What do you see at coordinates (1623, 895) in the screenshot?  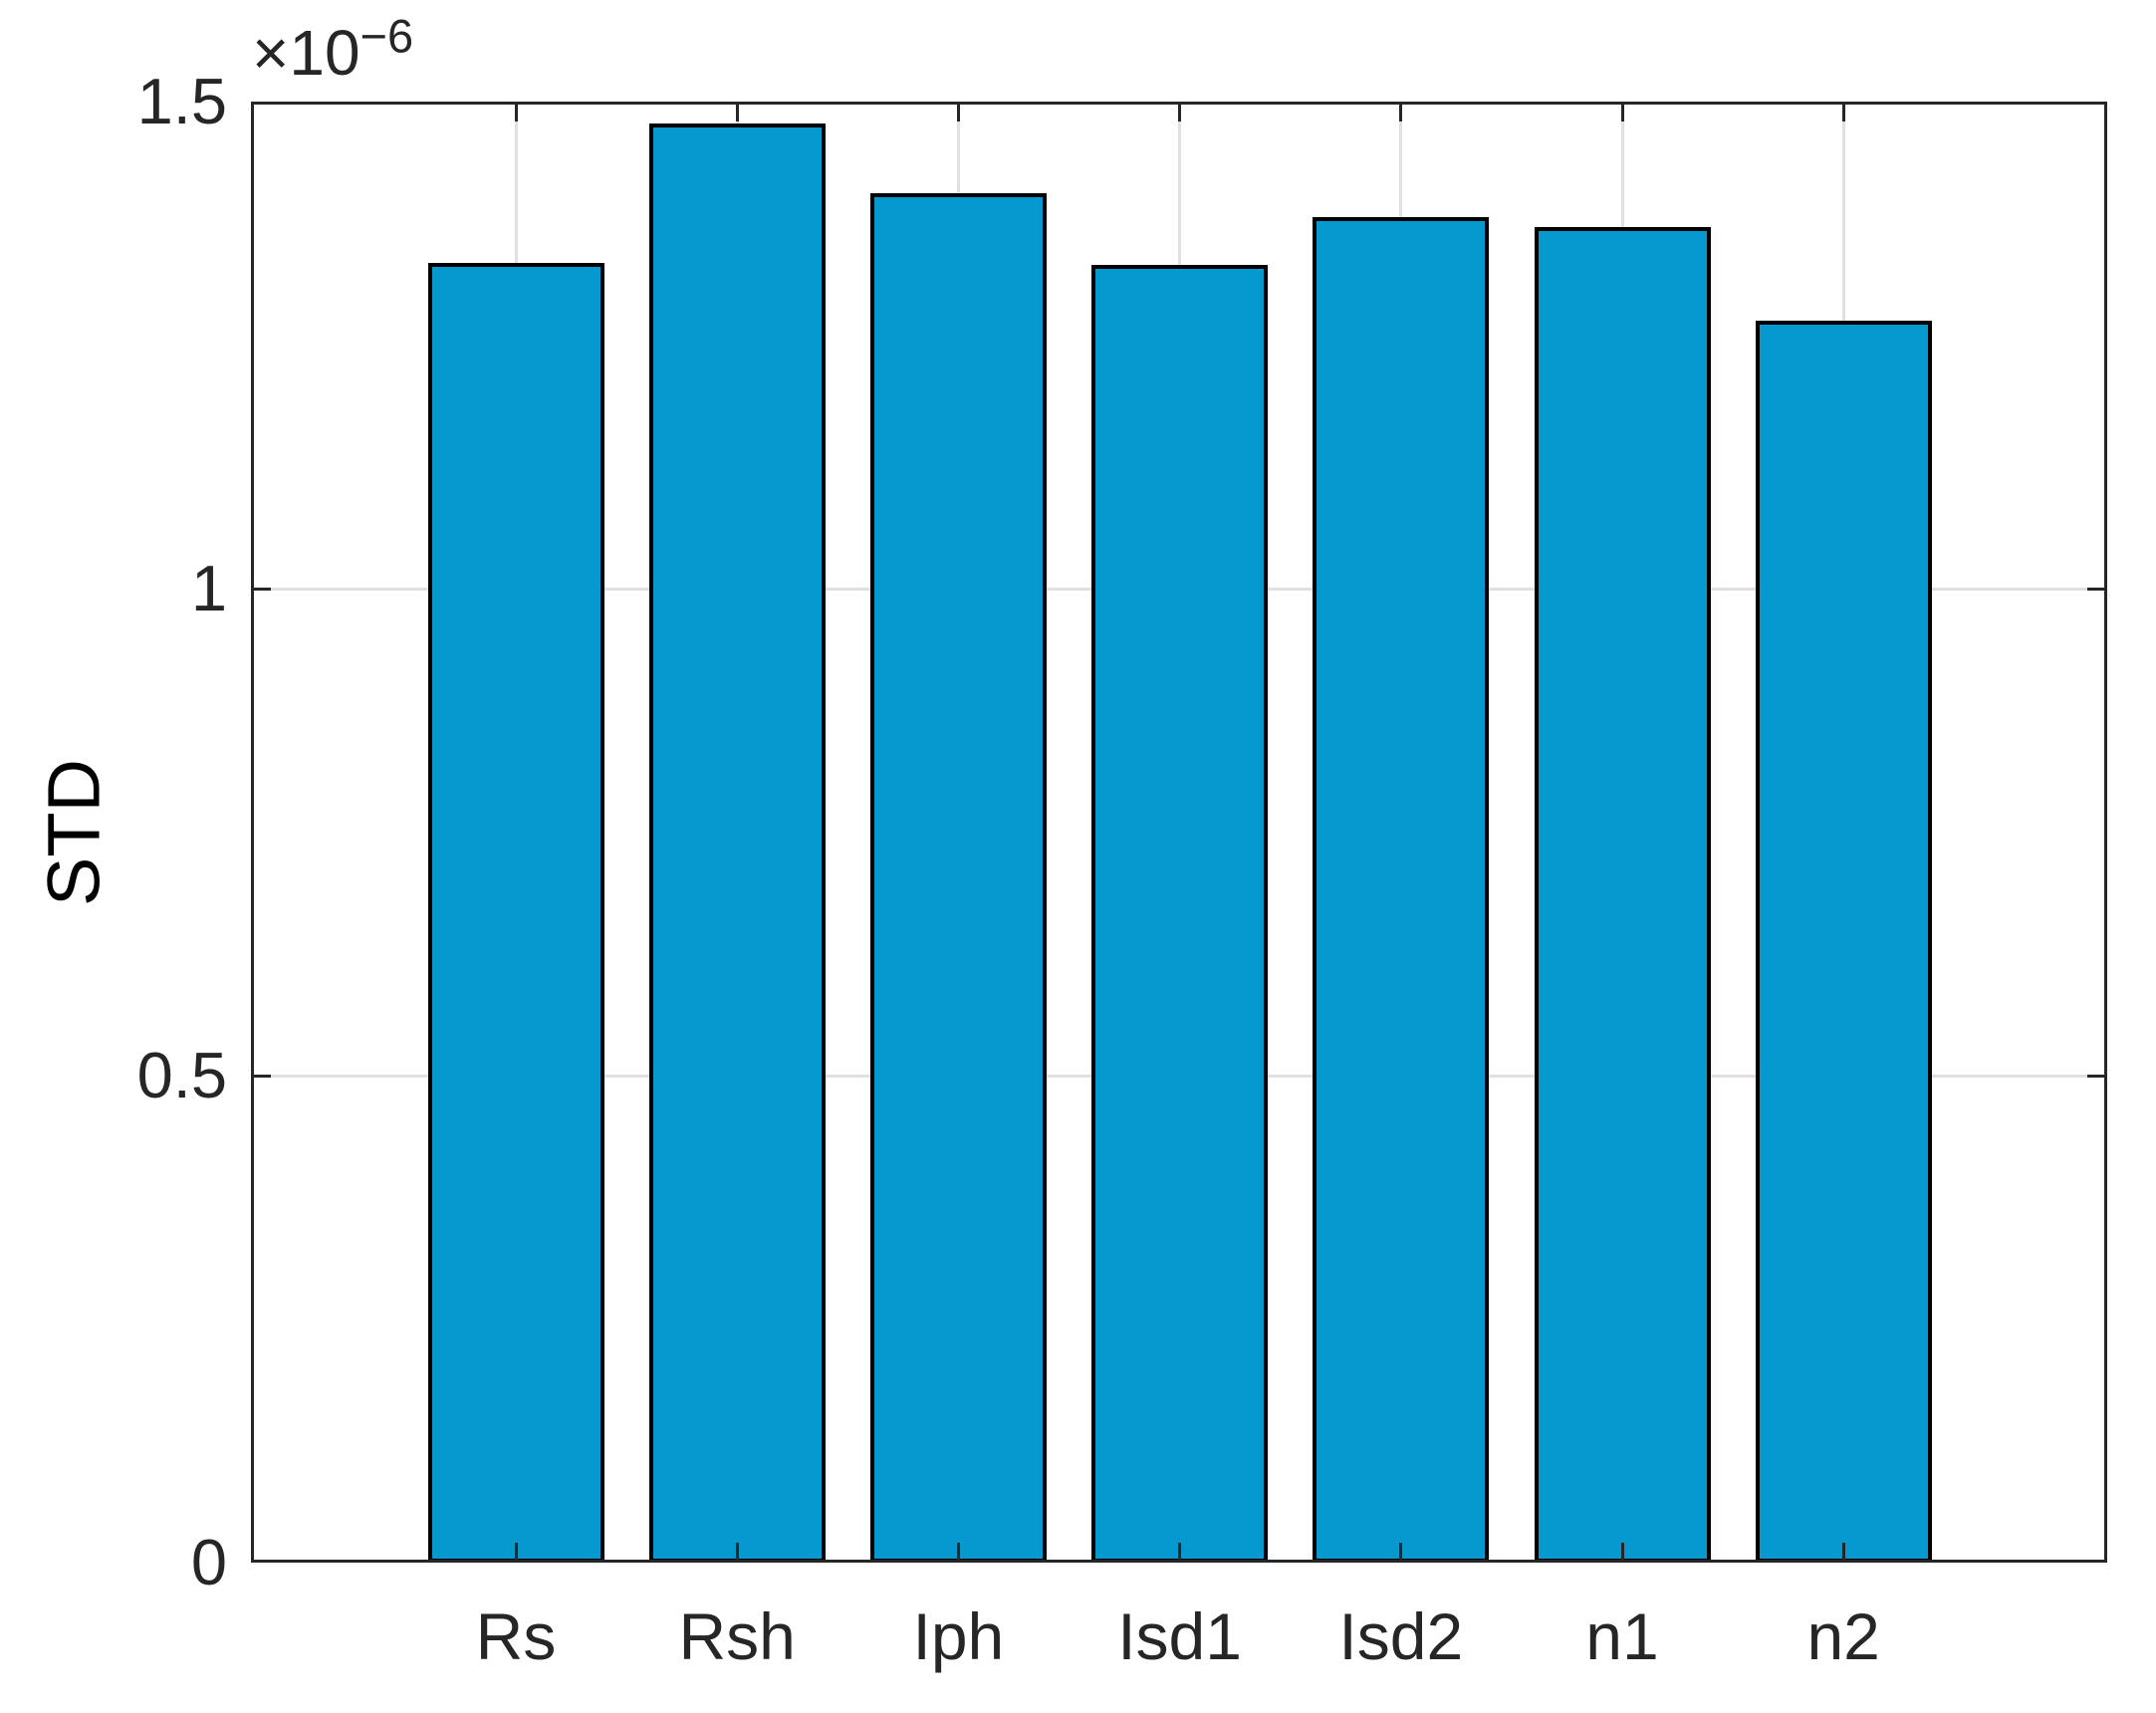 I see `bar-n1` at bounding box center [1623, 895].